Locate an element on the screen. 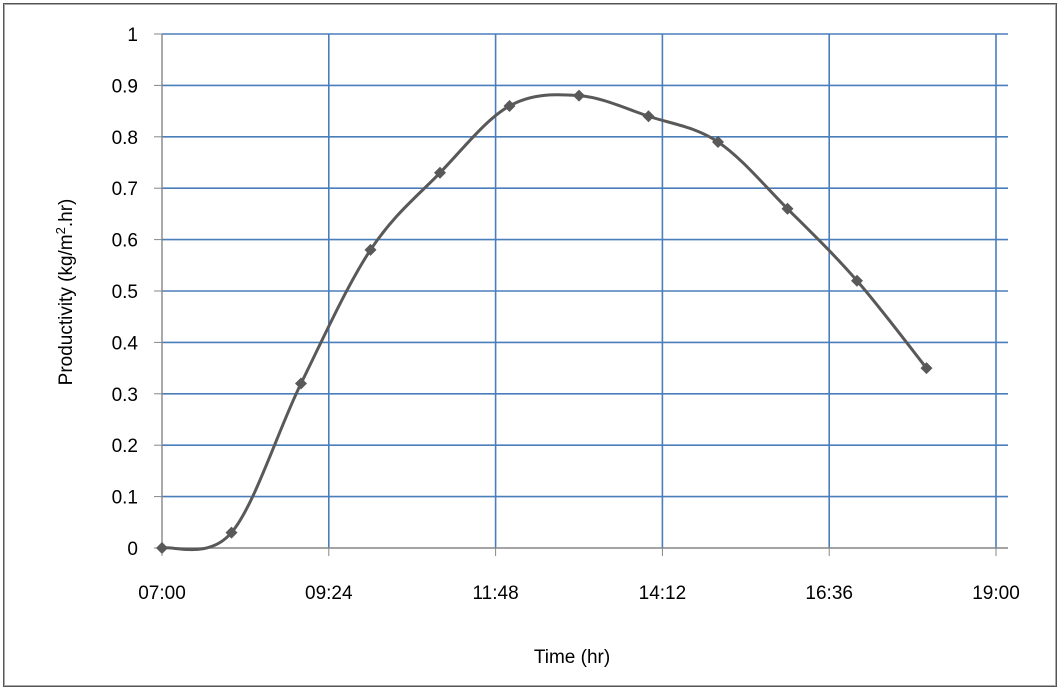 This screenshot has width=1064, height=692. y-axis-ticks: 0 0.1 0.2 0.3 0.4 0.5 0.6 0.7 0.8 0.9 1 is located at coordinates (125, 292).